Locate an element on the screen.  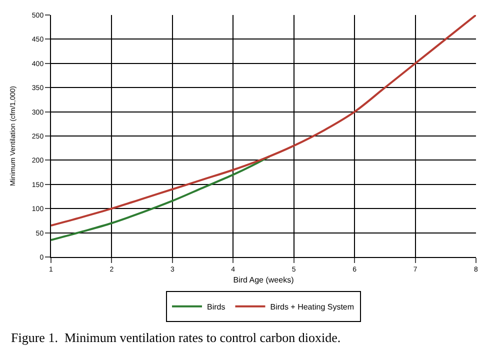
legend-label: Birds + Heating System is located at coordinates (312, 307).